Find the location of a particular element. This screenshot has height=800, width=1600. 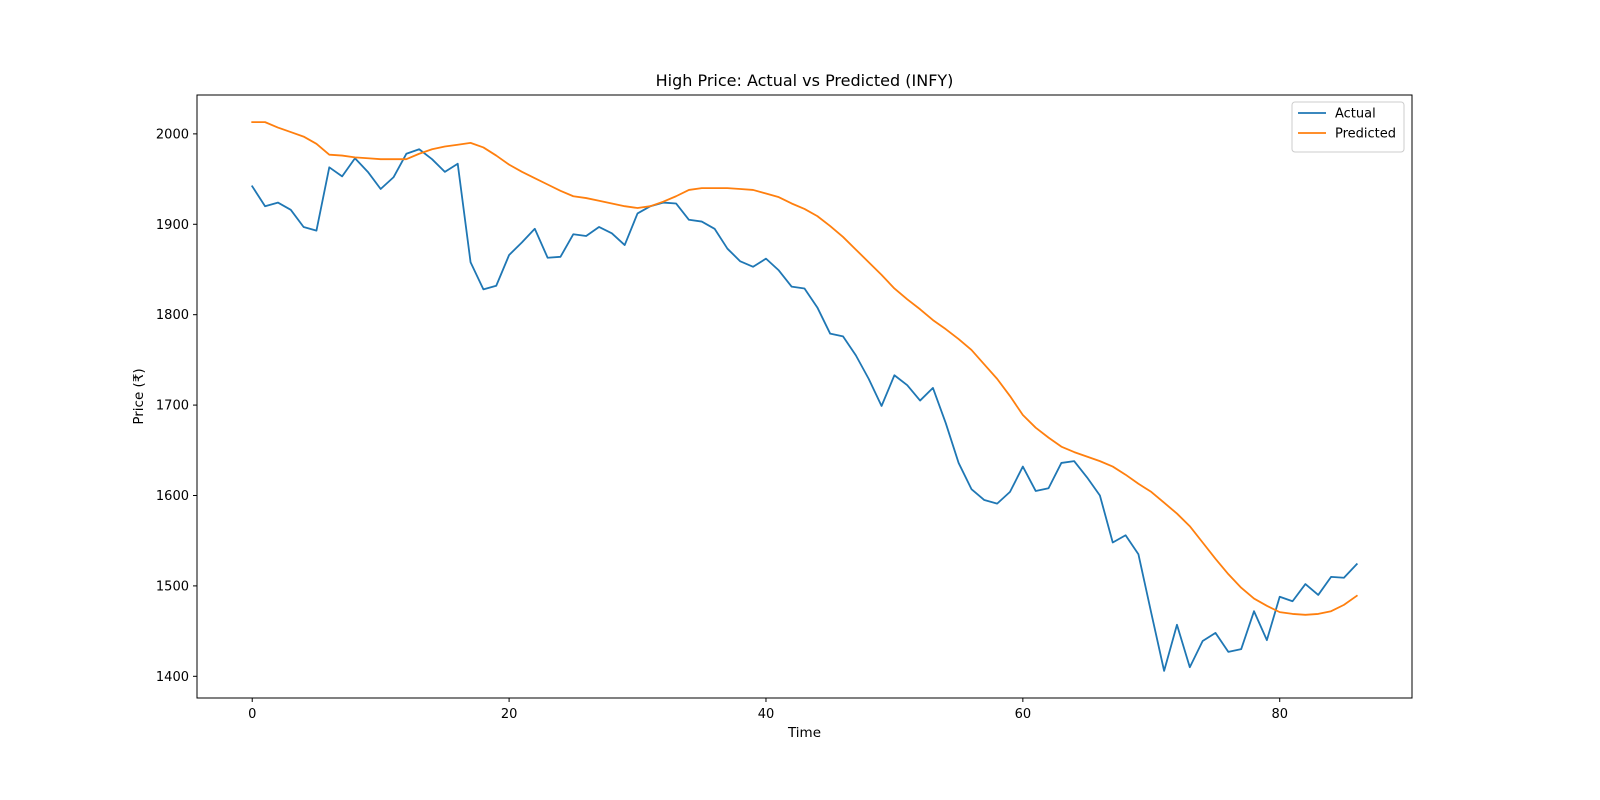

x-tick-label: 60 is located at coordinates (1023, 714).